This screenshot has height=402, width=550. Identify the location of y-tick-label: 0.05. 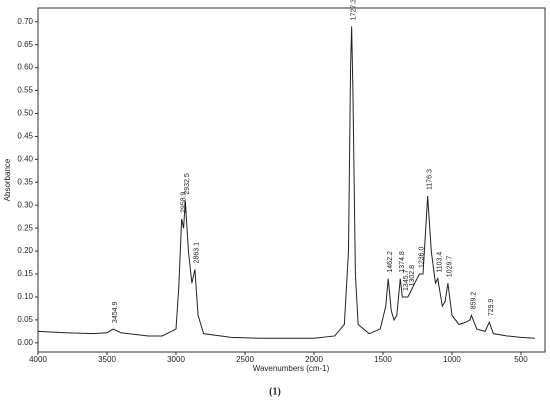
(25, 319).